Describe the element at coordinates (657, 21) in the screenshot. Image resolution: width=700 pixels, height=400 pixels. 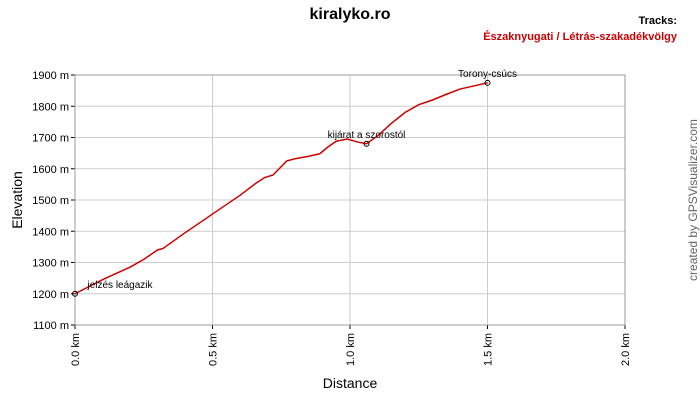
I see `legend-title: Tracks:` at that location.